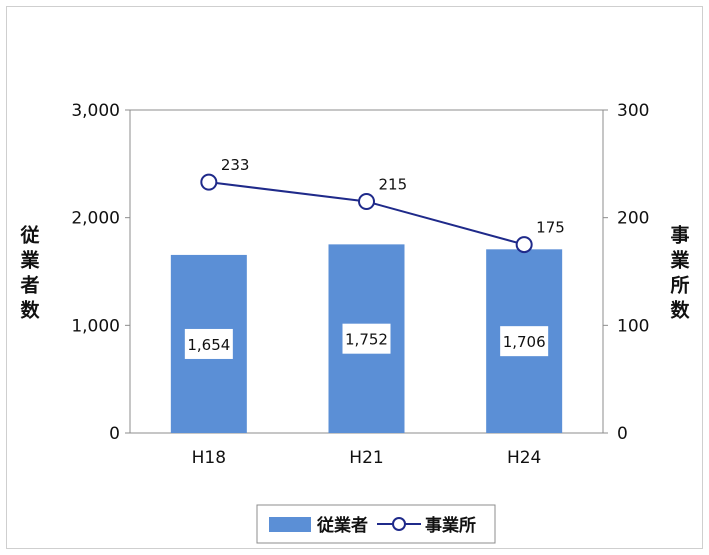 The width and height of the screenshot is (709, 555). Describe the element at coordinates (524, 245) in the screenshot. I see `line-point-H24` at that location.